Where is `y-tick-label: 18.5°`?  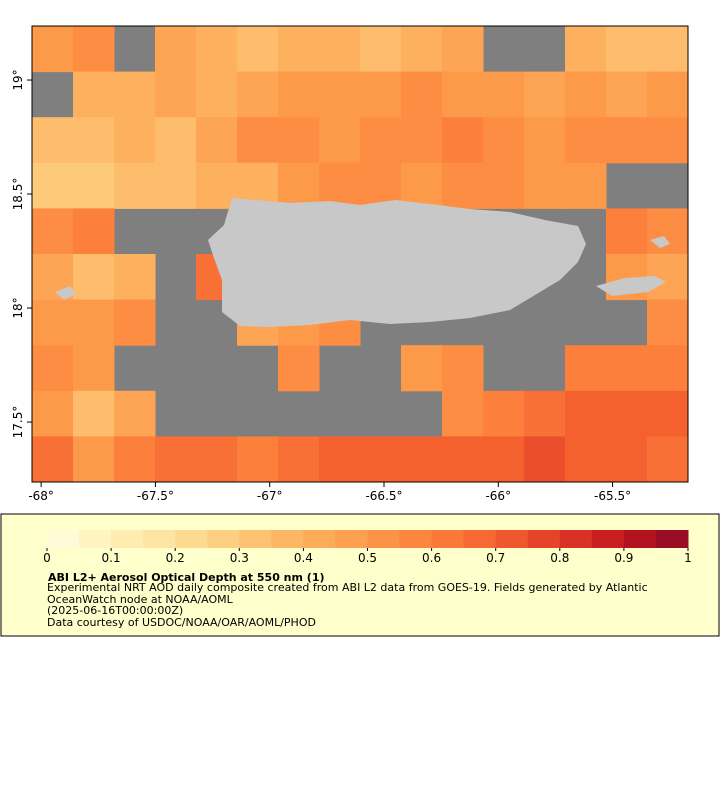 y-tick-label: 18.5° is located at coordinates (18, 194).